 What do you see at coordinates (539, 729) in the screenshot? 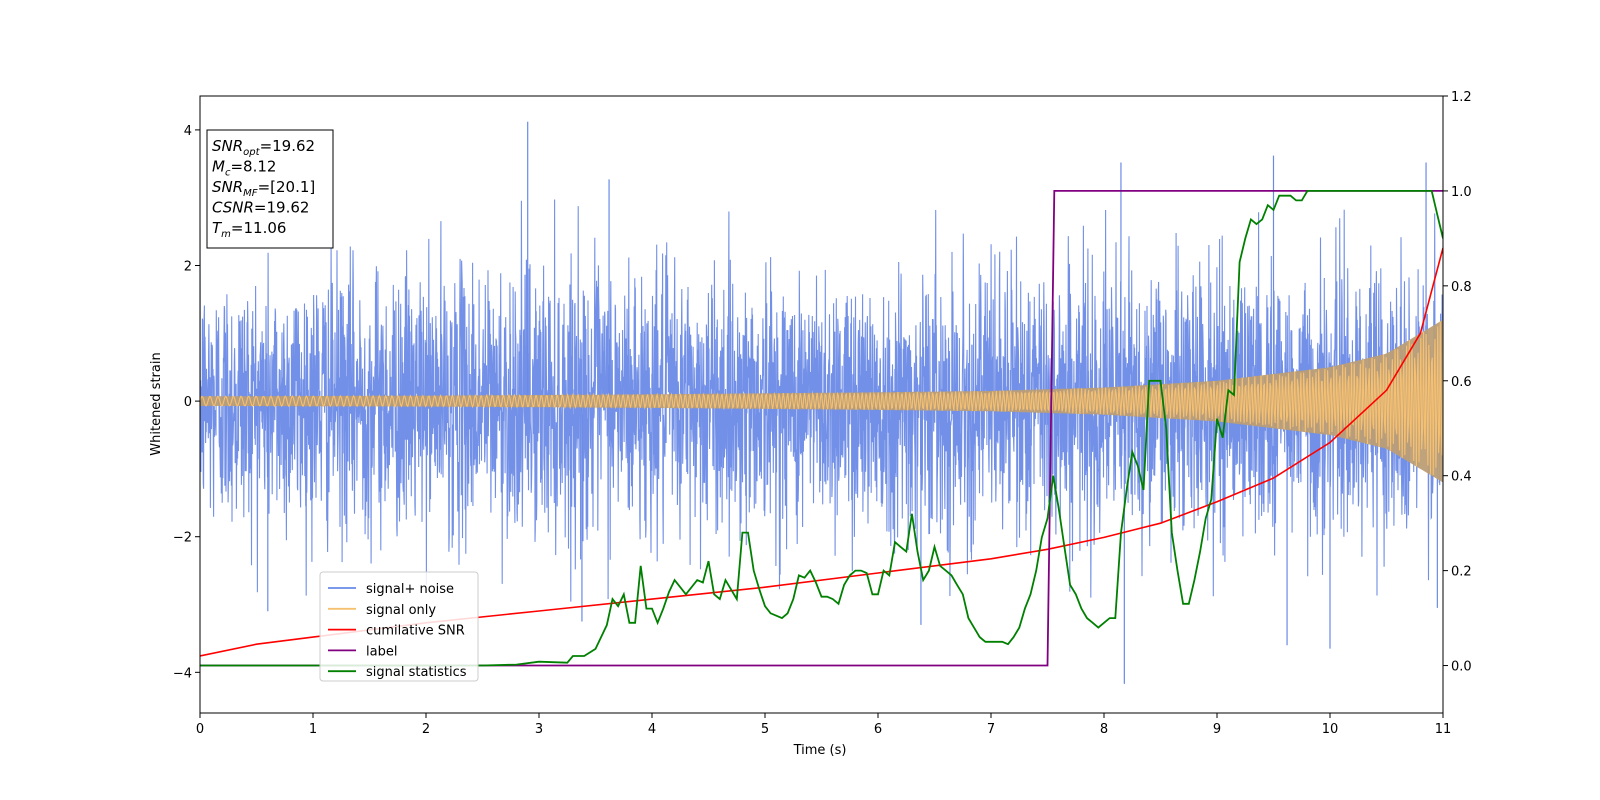
I see `x-tick-label: 3` at bounding box center [539, 729].